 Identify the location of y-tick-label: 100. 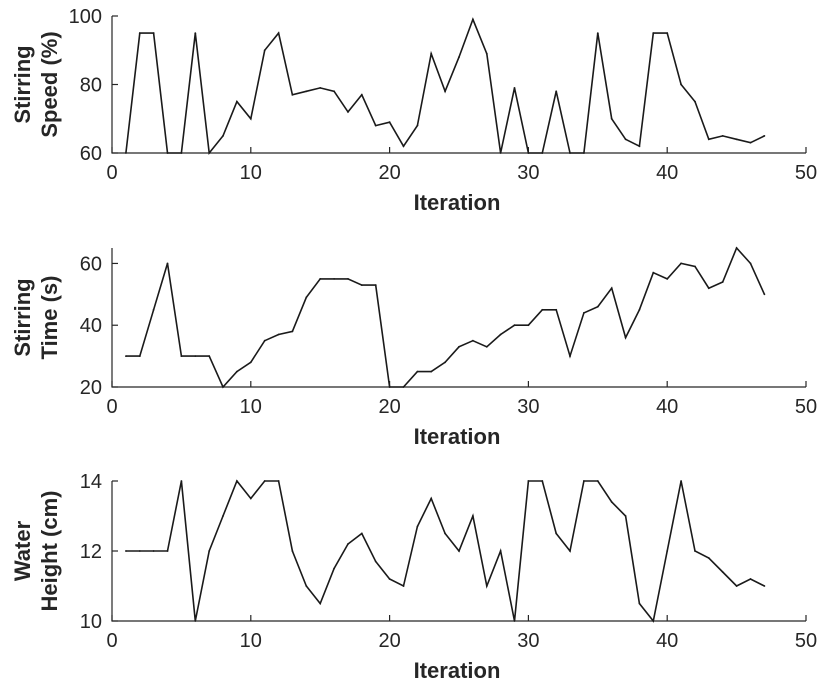
(85, 17).